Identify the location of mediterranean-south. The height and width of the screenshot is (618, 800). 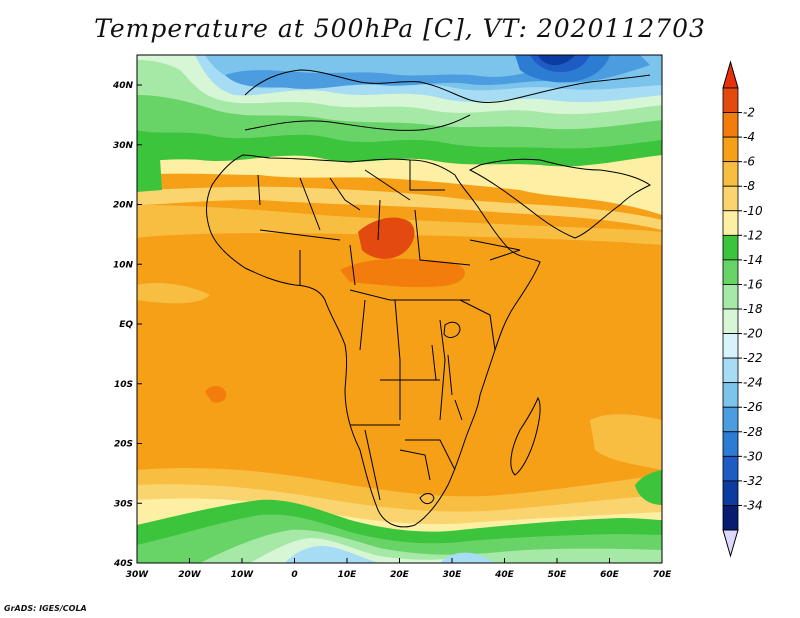
(357, 122).